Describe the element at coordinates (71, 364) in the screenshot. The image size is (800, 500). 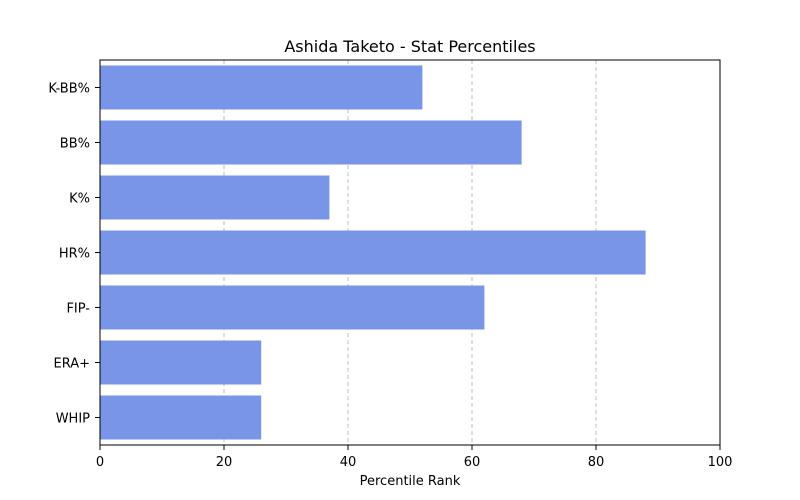
I see `y-tick-label: ERA+` at that location.